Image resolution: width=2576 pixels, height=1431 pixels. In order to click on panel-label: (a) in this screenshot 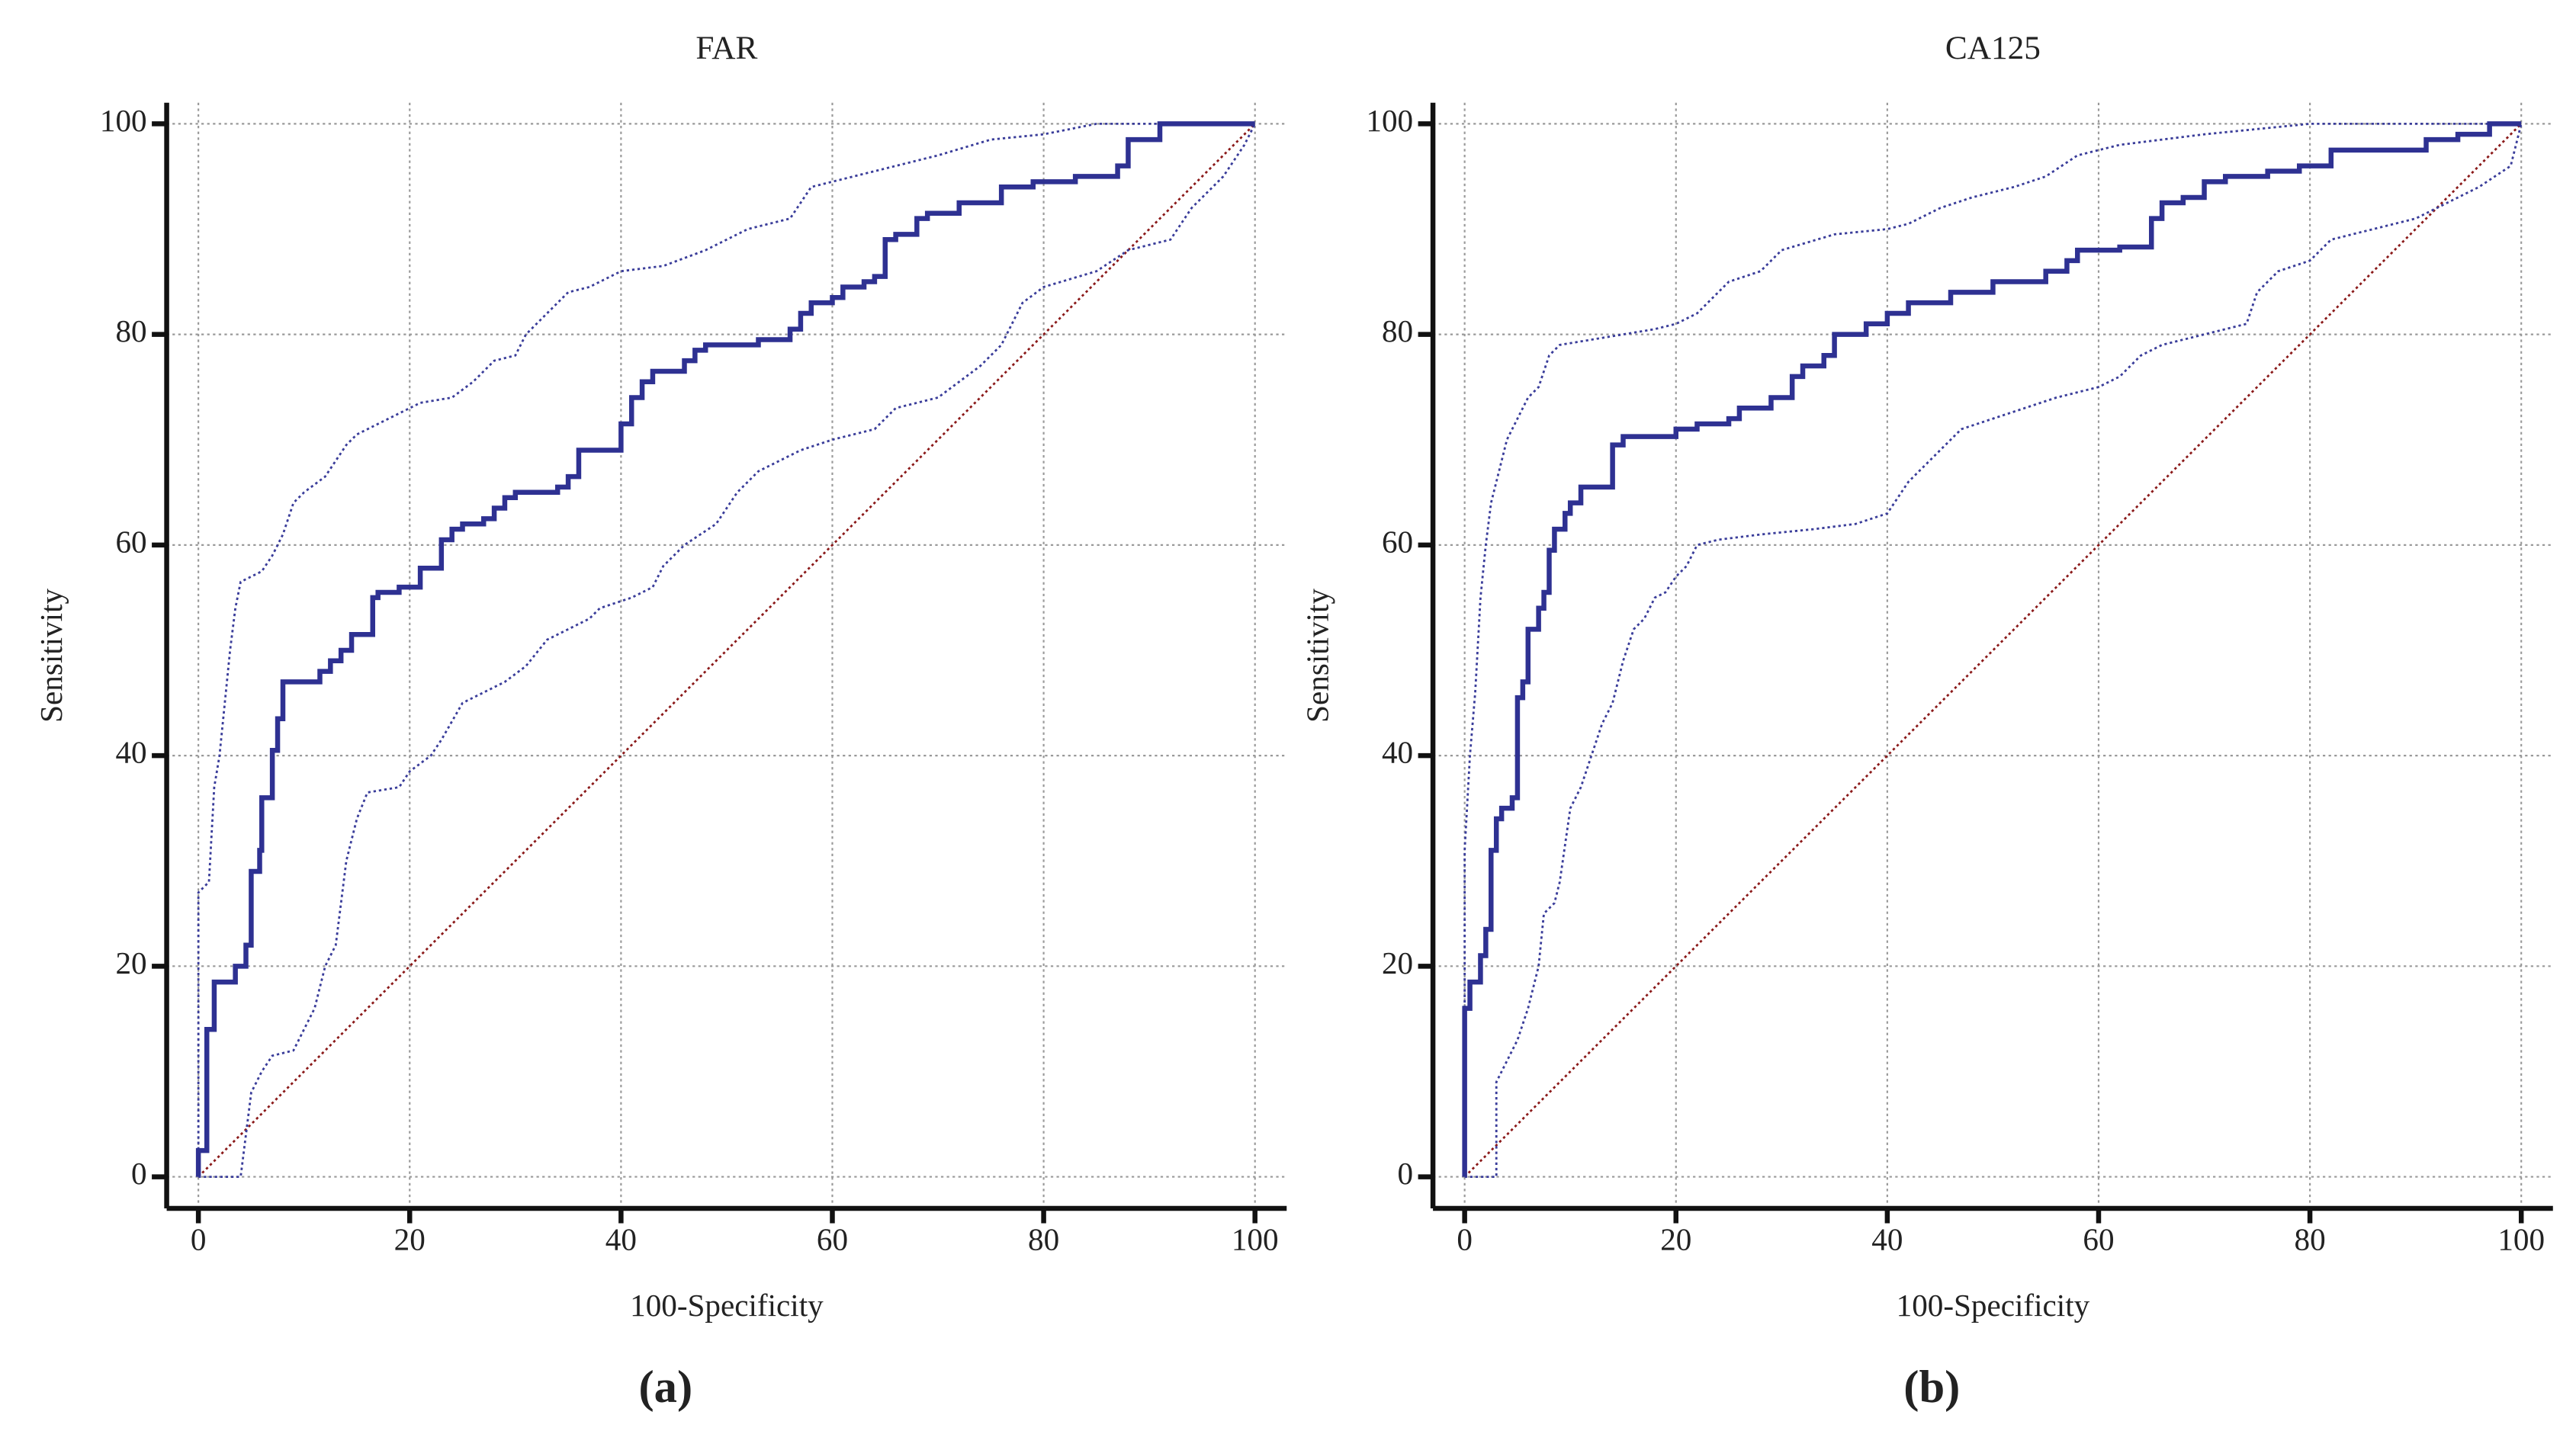, I will do `click(665, 1387)`.